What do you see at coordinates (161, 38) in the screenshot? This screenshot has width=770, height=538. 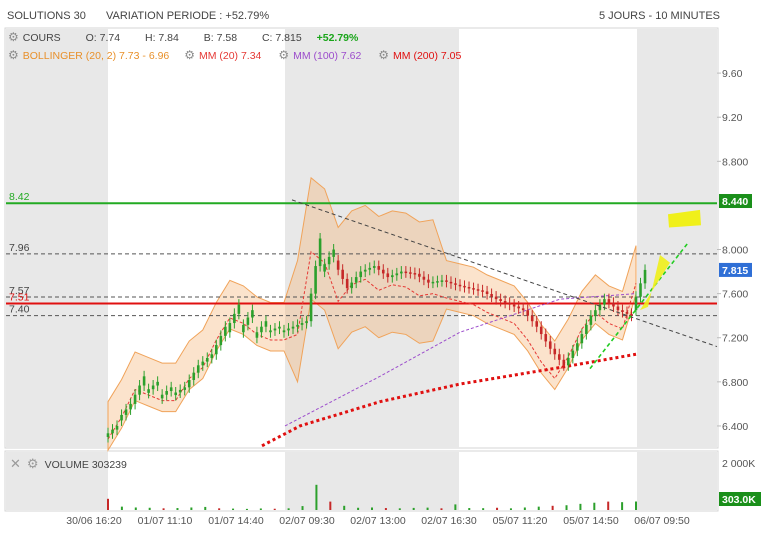 I see `legend-high: H: 7.84` at bounding box center [161, 38].